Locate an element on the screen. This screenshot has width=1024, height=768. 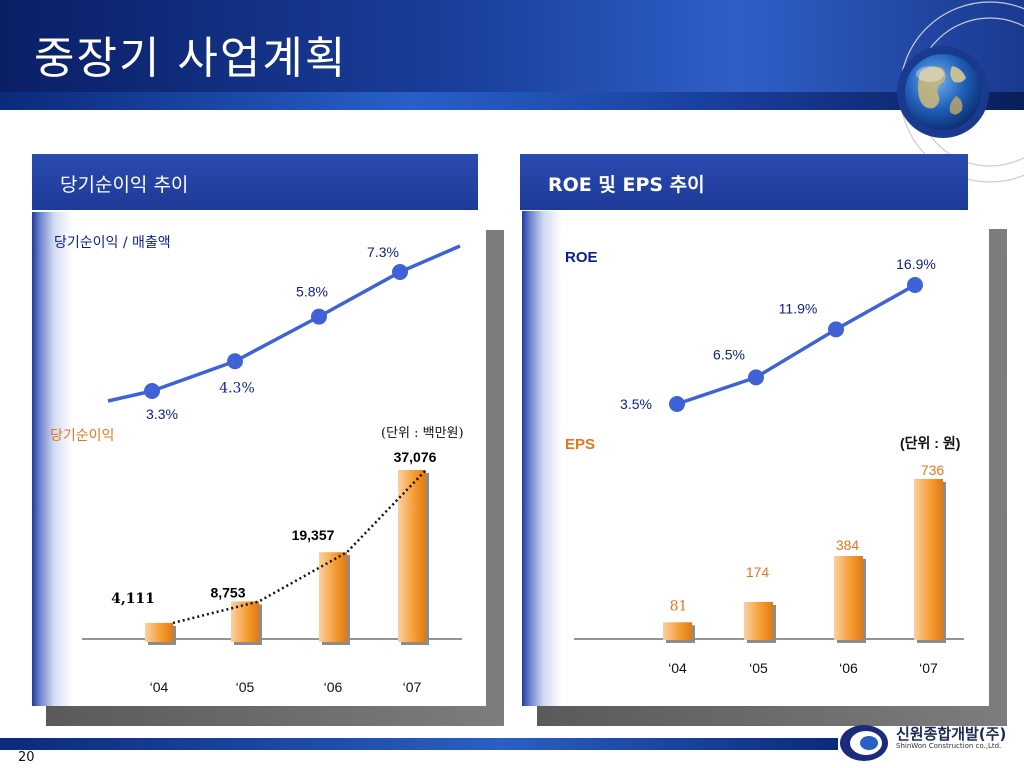
right-bar-label: EPS is located at coordinates (580, 444).